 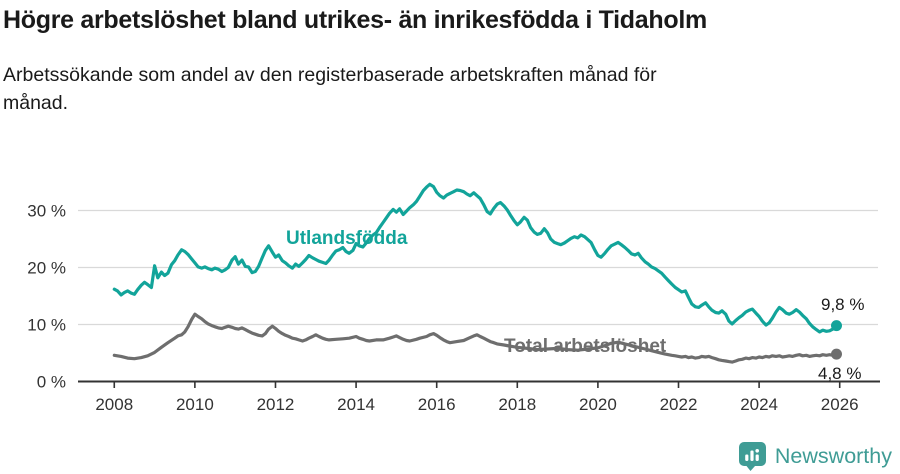 I want to click on brand-name: Newsworthy, so click(x=833, y=455).